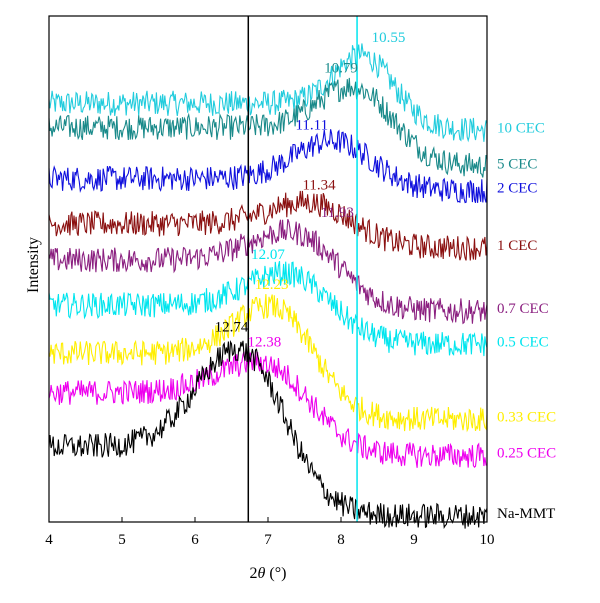 This screenshot has width=600, height=603. I want to click on x-tick-label-0: 4, so click(49, 540).